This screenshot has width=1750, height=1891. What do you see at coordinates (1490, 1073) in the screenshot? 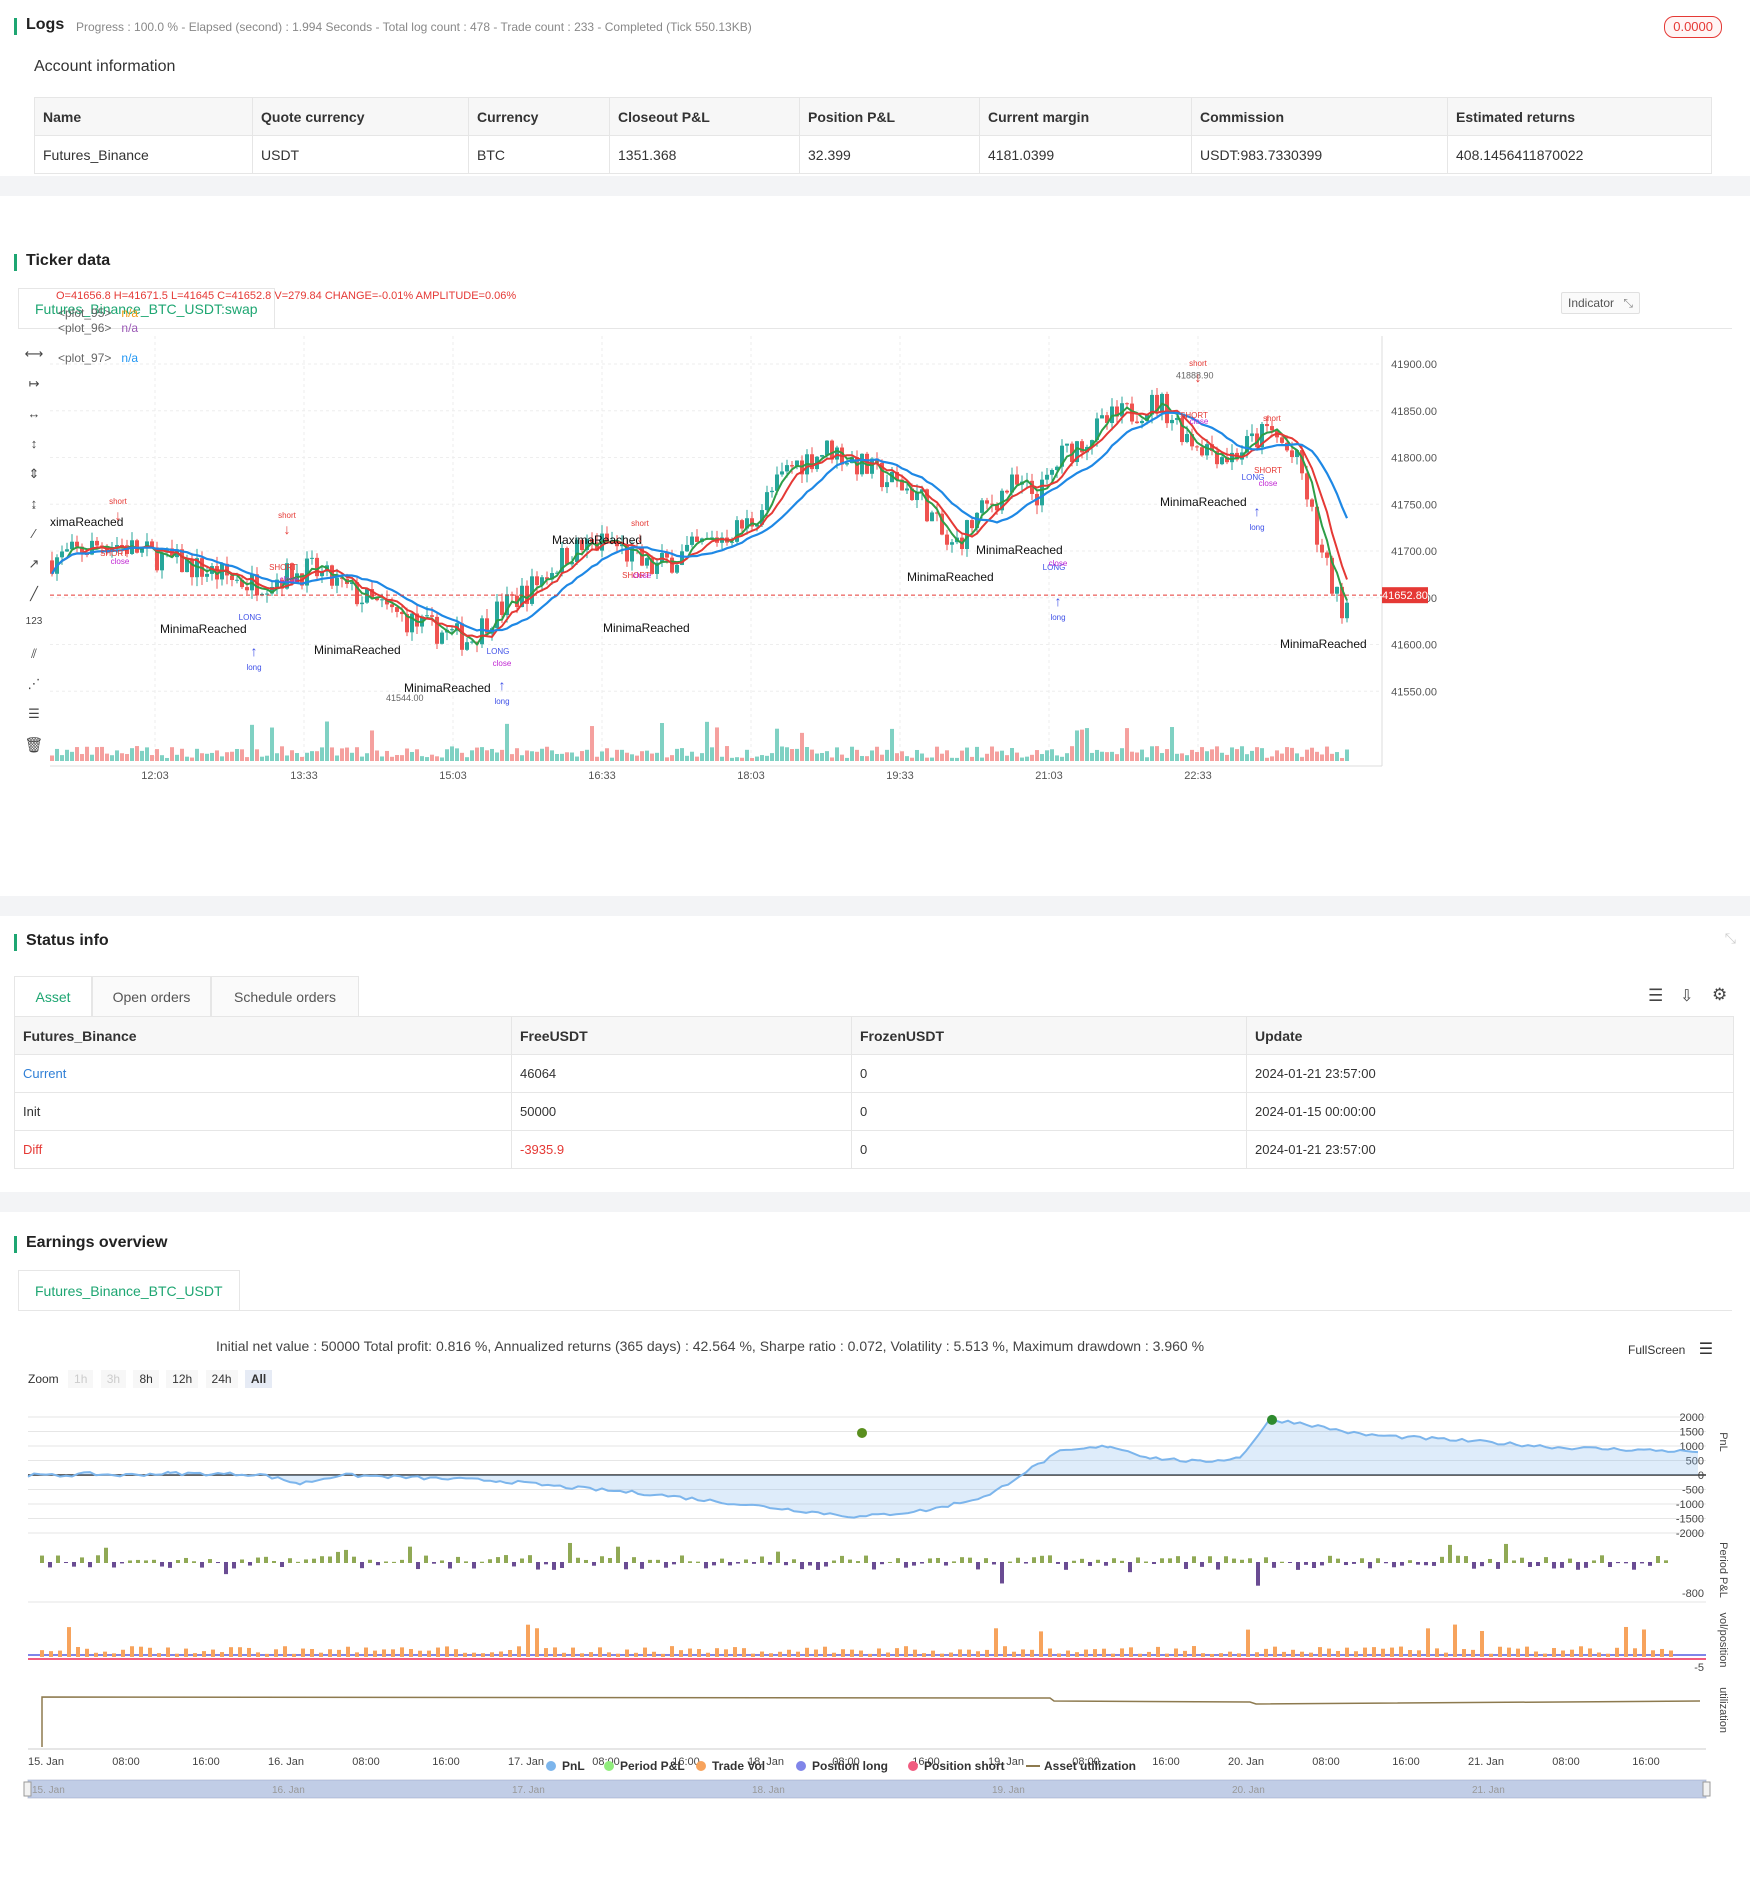
I see `asset-cell: 2024-01-21 23:57:00` at bounding box center [1490, 1073].